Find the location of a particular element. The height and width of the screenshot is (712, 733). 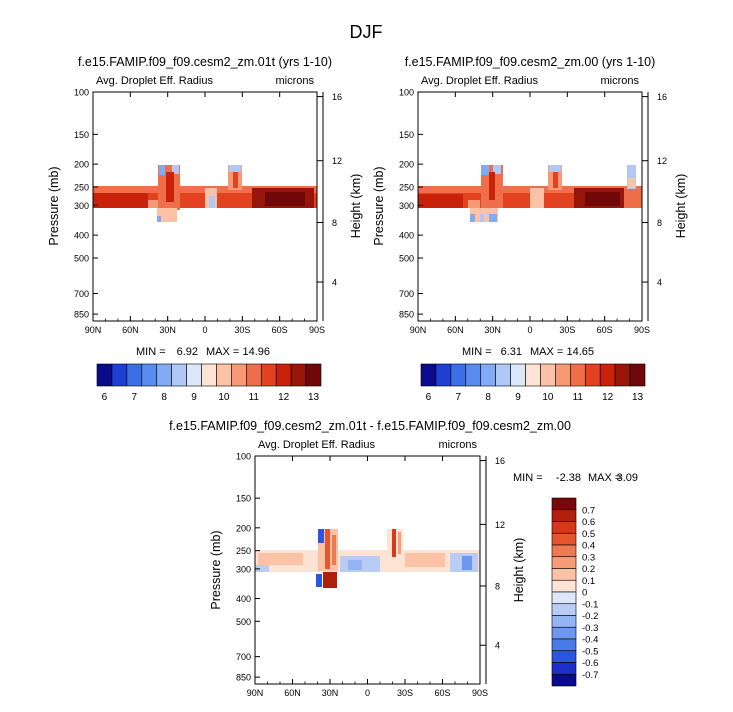

panel-2-max-value: 14.65 is located at coordinates (580, 352).